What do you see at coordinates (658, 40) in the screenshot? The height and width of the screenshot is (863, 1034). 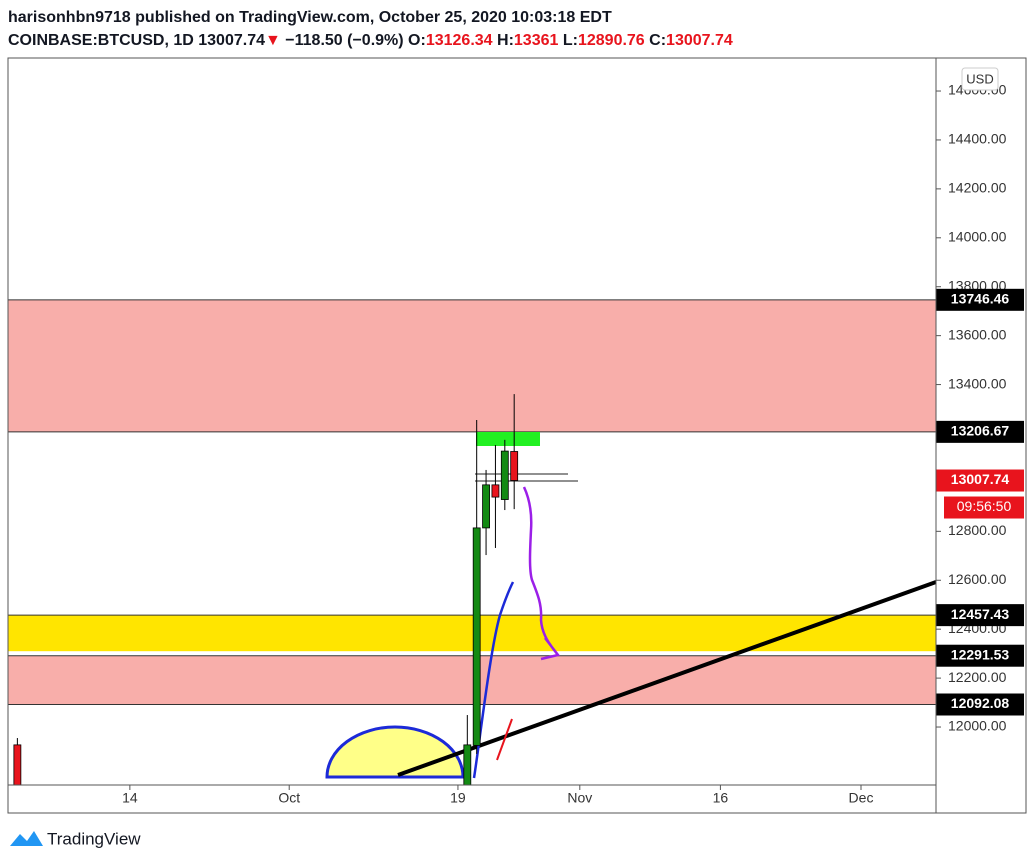 I see `c-label: C:` at bounding box center [658, 40].